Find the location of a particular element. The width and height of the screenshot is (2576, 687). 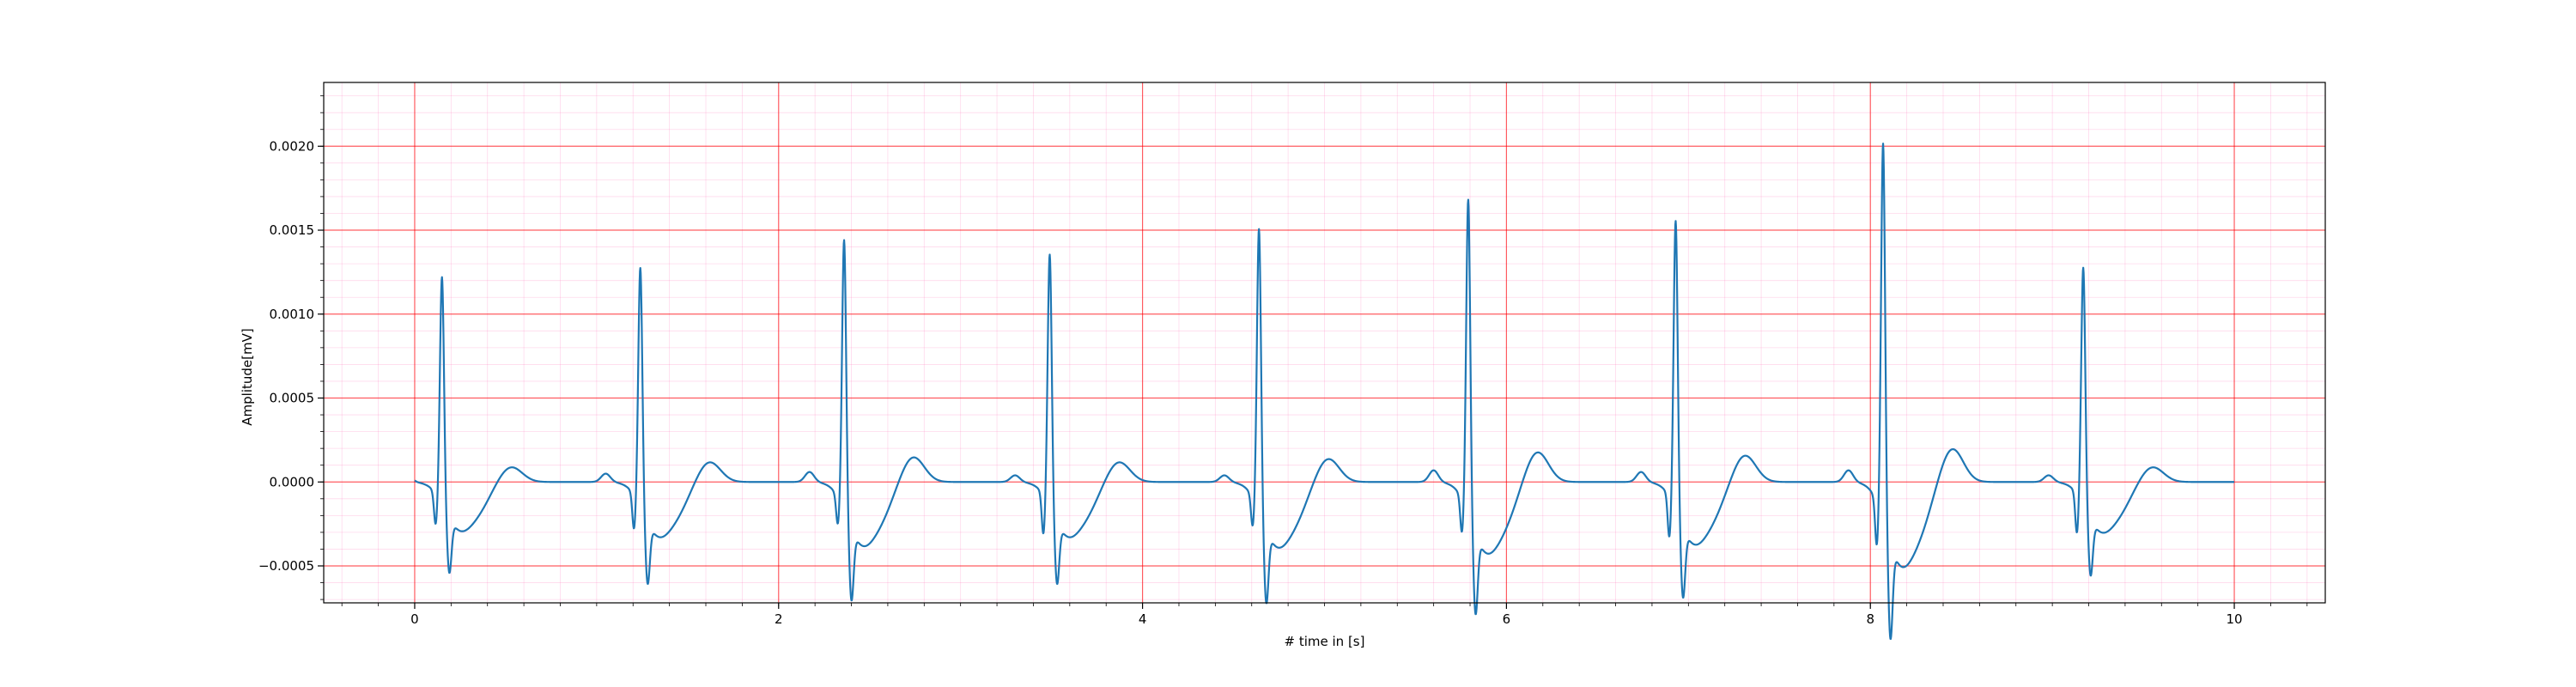

x-tick-label: 4 is located at coordinates (1143, 619).